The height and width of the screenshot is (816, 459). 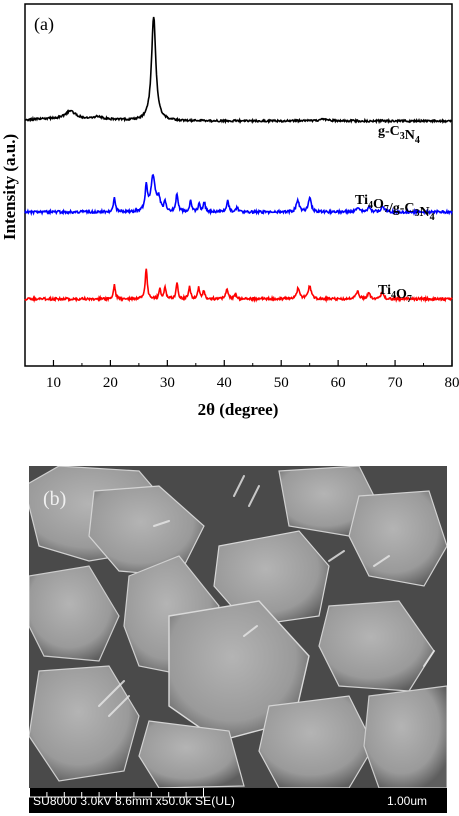 I want to click on scale-bar-label: 1.00um, so click(x=406, y=801).